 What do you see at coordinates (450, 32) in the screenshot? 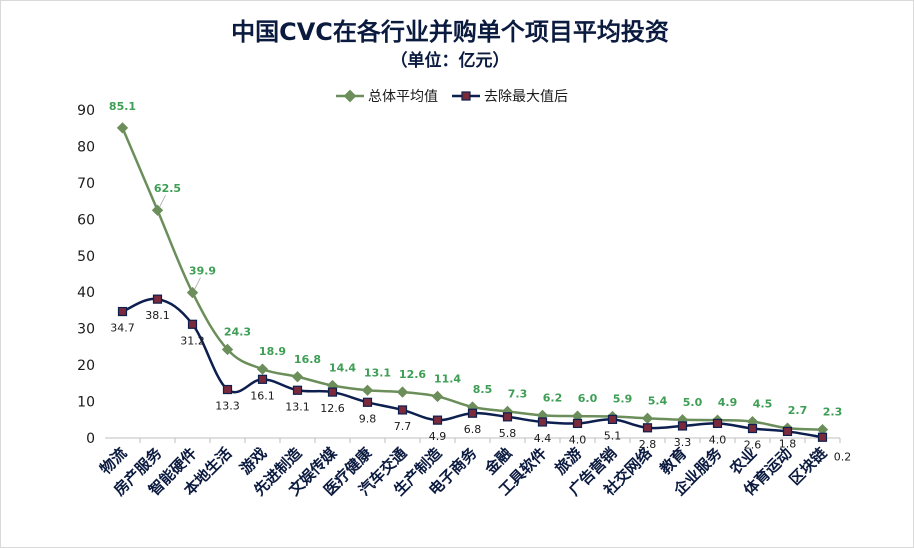
I see `chart-title: 中国CVC在各行业并购单个项目平均投资` at bounding box center [450, 32].